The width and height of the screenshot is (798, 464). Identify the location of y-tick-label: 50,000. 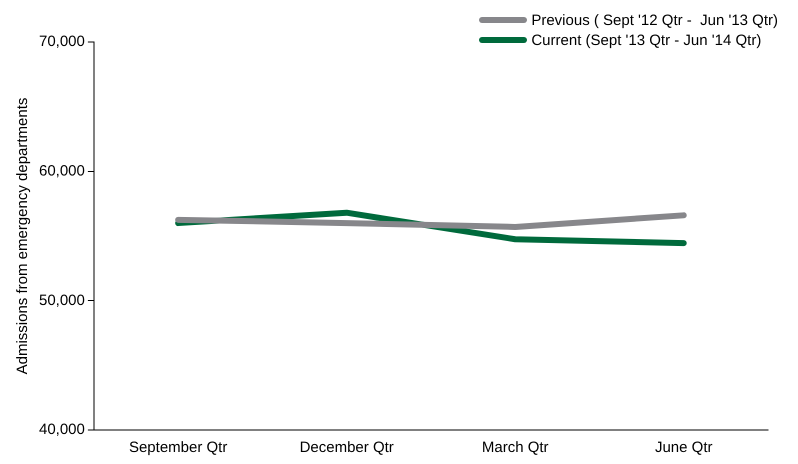
(61, 300).